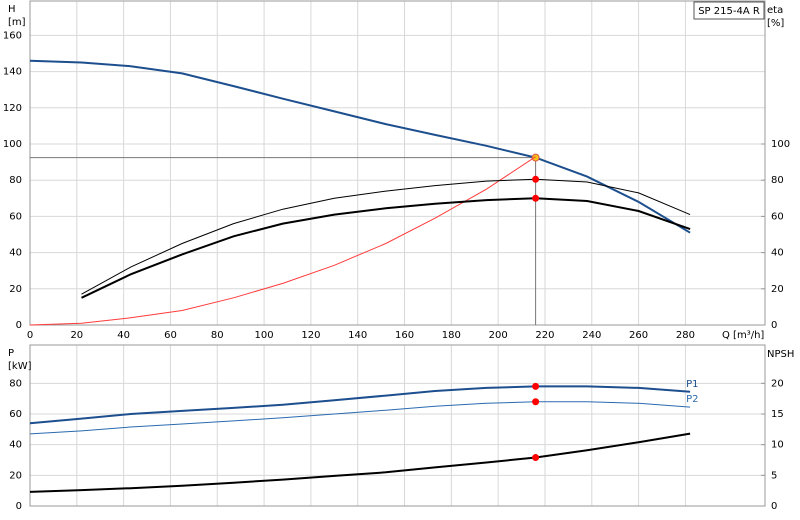 This screenshot has width=800, height=520. What do you see at coordinates (123, 335) in the screenshot?
I see `x-tick-label: 40` at bounding box center [123, 335].